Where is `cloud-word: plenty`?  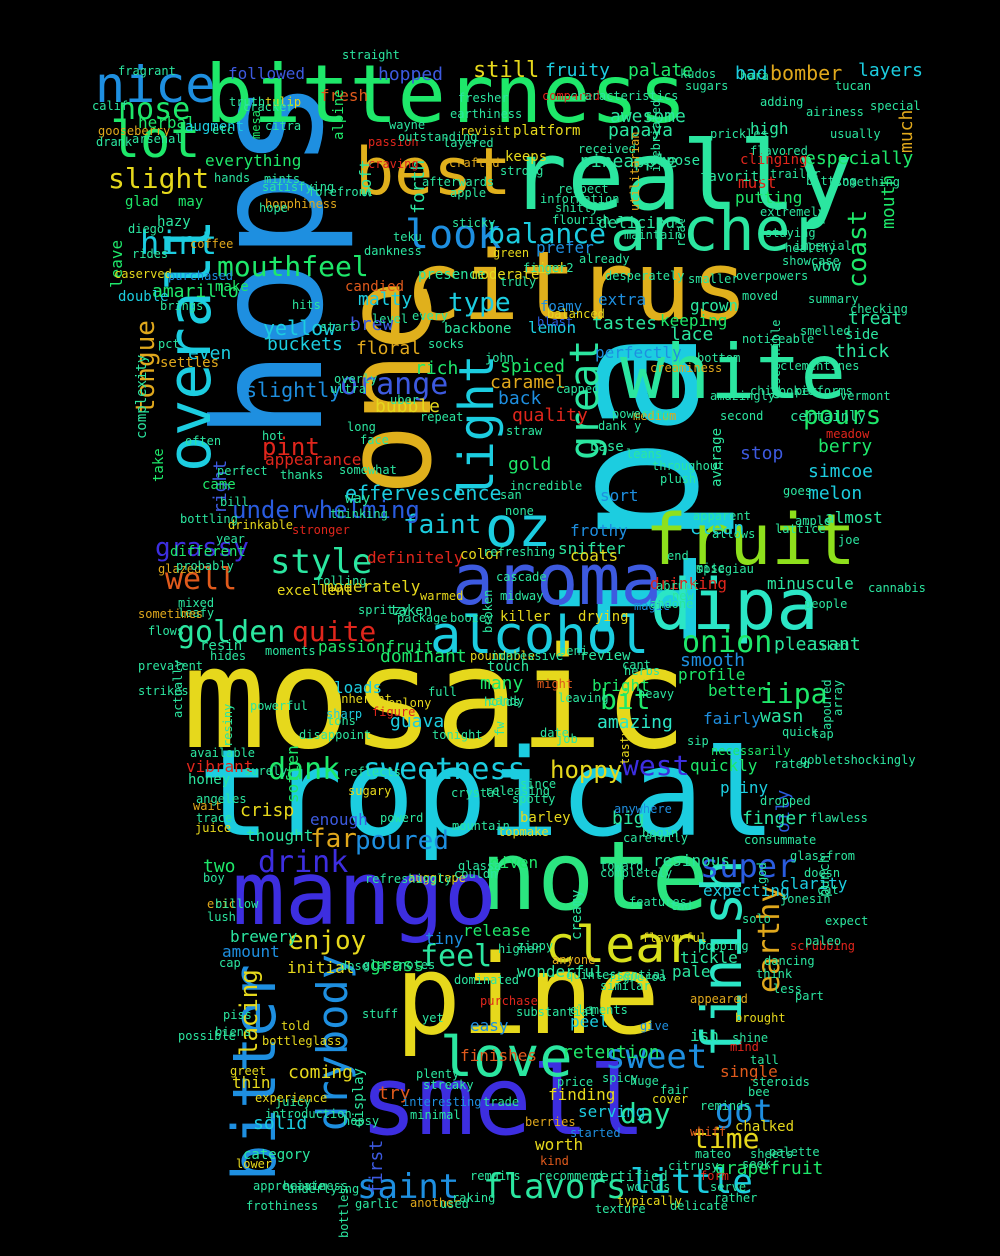 cloud-word: plenty is located at coordinates (438, 1074).